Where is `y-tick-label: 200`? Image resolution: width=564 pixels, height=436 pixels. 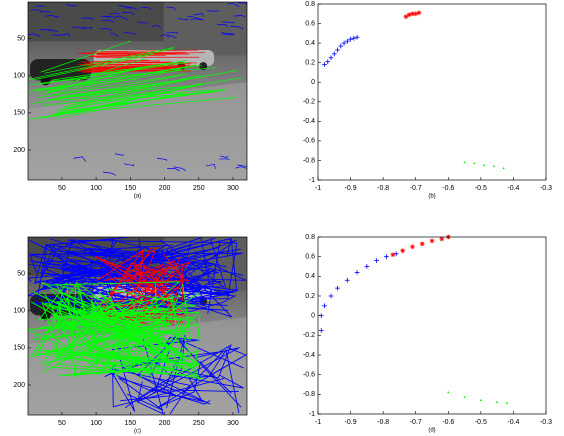 y-tick-label: 200 is located at coordinates (19, 385).